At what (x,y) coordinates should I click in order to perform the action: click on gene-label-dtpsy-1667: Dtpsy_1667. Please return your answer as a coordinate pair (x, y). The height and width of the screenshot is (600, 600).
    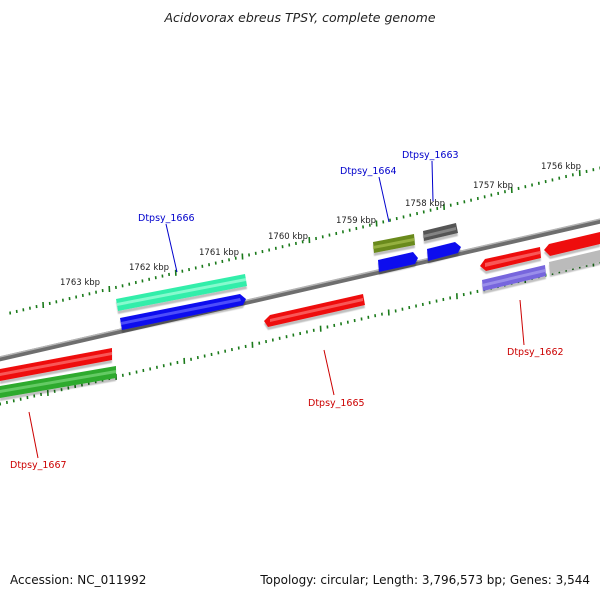
    Looking at the image, I should click on (38, 465).